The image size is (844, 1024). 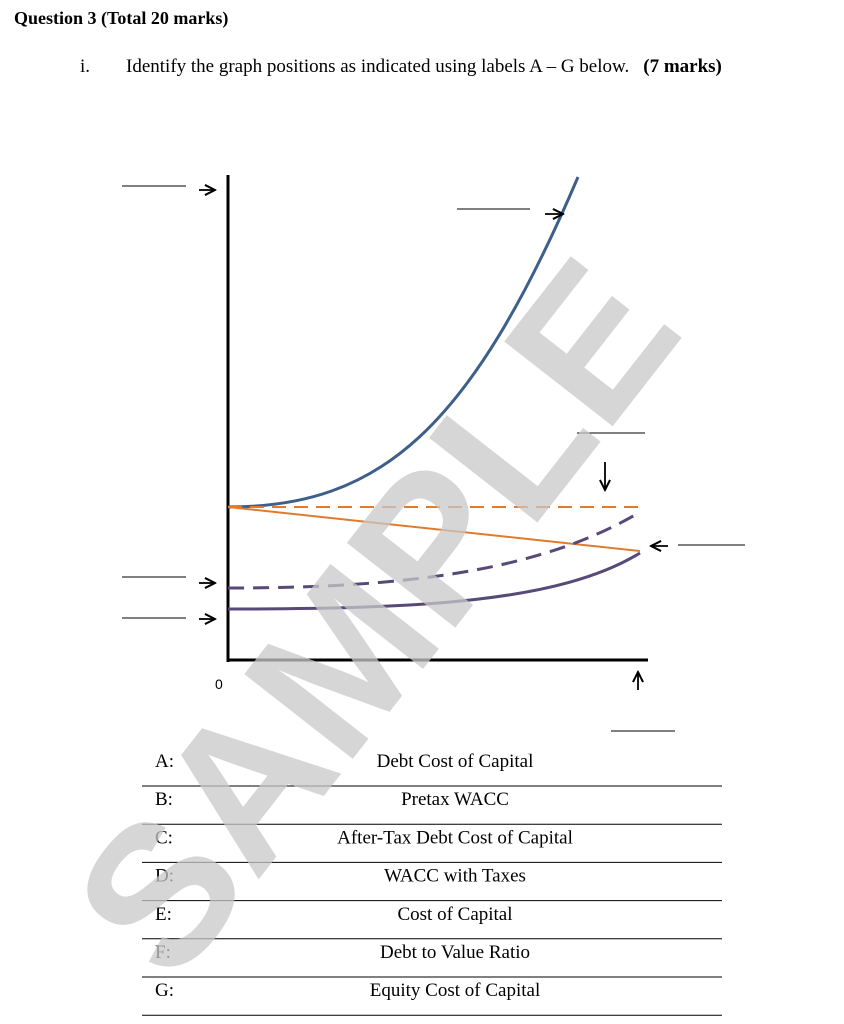 I want to click on row-label: C:, so click(x=164, y=837).